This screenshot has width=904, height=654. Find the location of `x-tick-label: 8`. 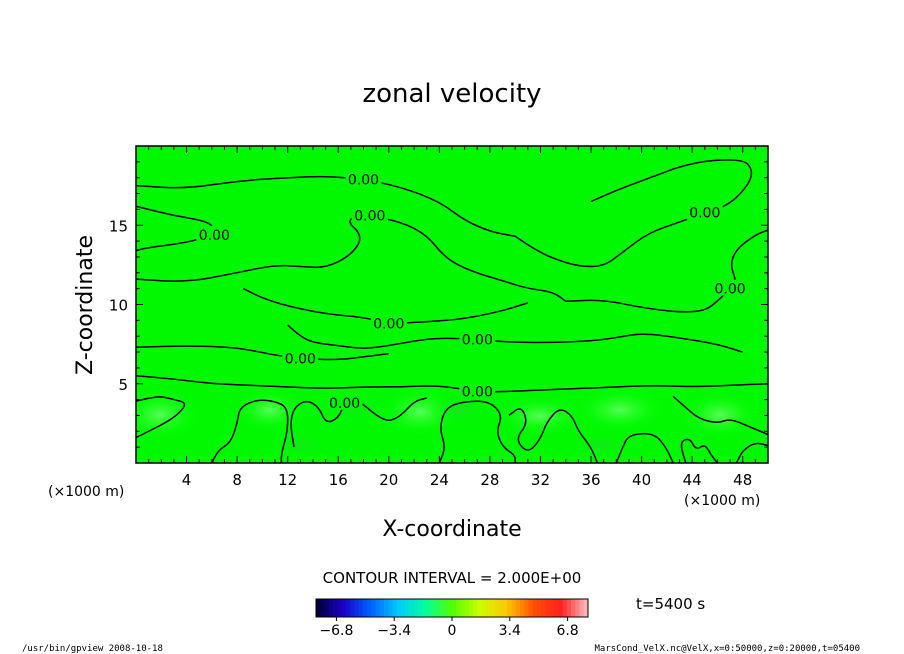

x-tick-label: 8 is located at coordinates (237, 480).